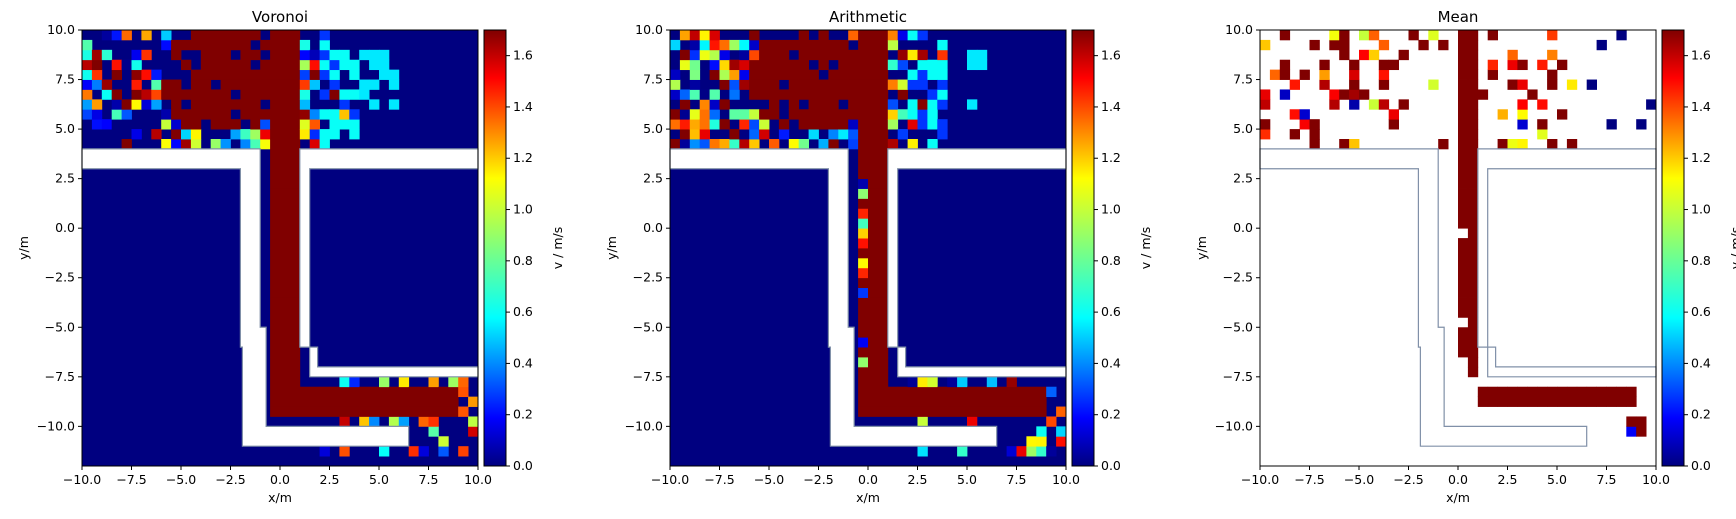  Describe the element at coordinates (1458, 17) in the screenshot. I see `chart-title: Mean` at that location.